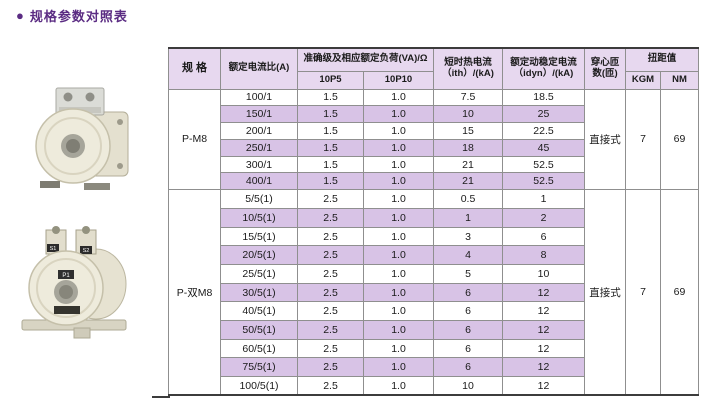  I want to click on section-title: ● 规格参数对照表, so click(72, 15).